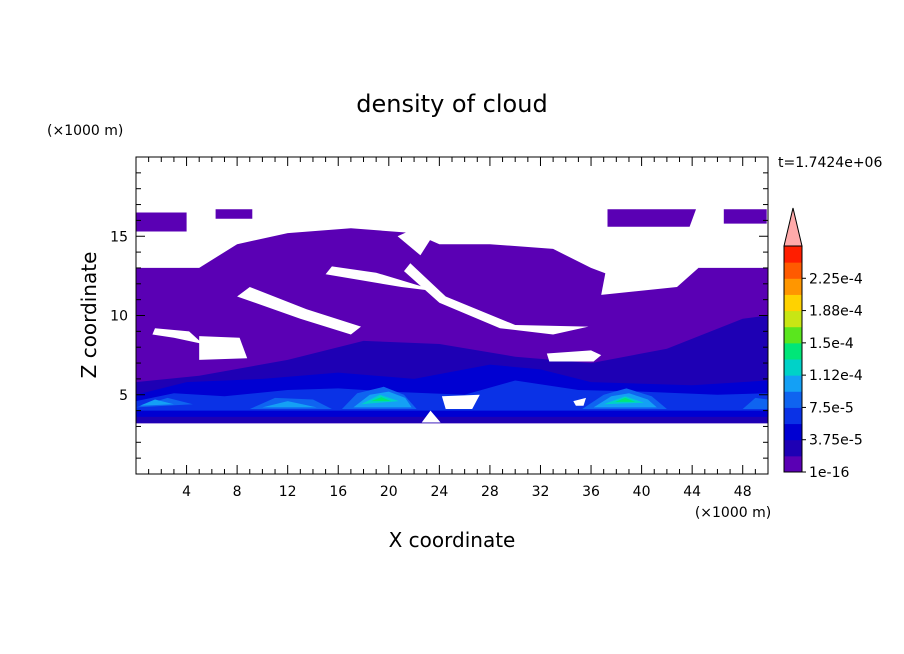 The width and height of the screenshot is (904, 654). I want to click on y-tick-label: 15, so click(119, 237).